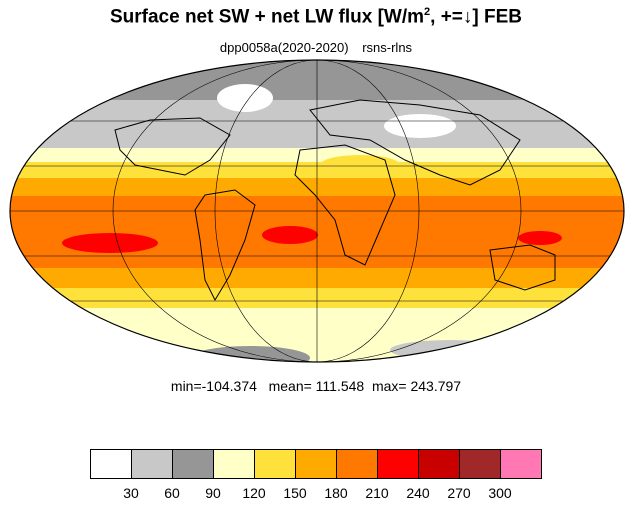 This screenshot has width=632, height=506. Describe the element at coordinates (377, 493) in the screenshot. I see `colorbar-tick: 210` at that location.